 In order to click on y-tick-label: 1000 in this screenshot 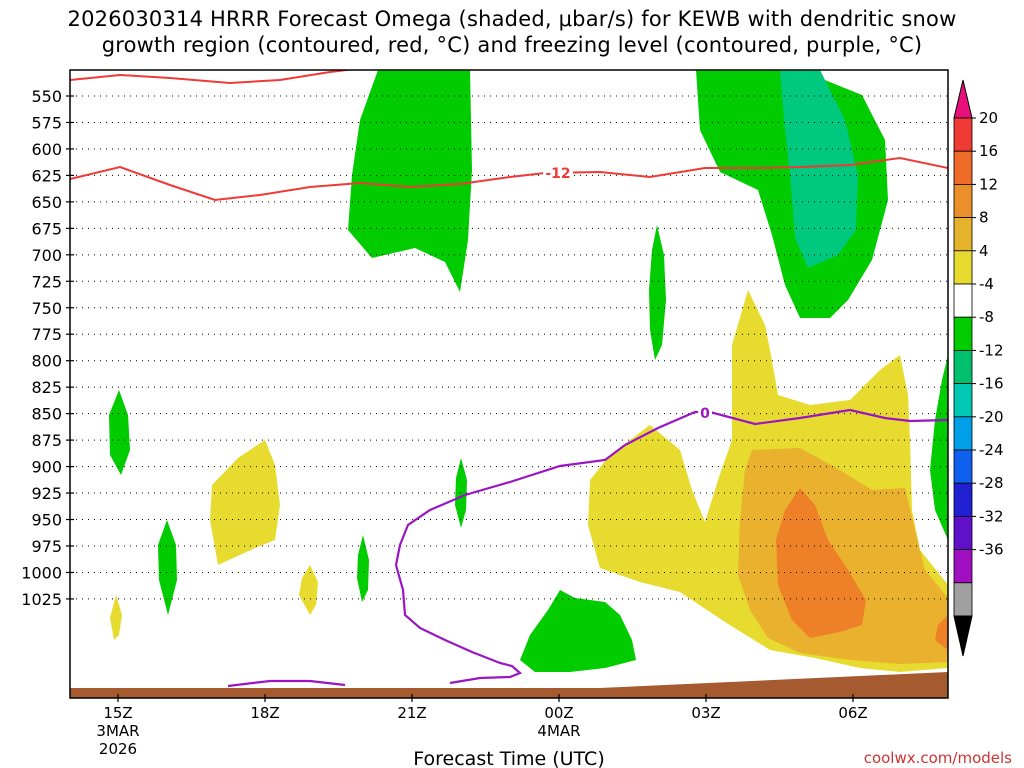, I will do `click(41, 572)`.